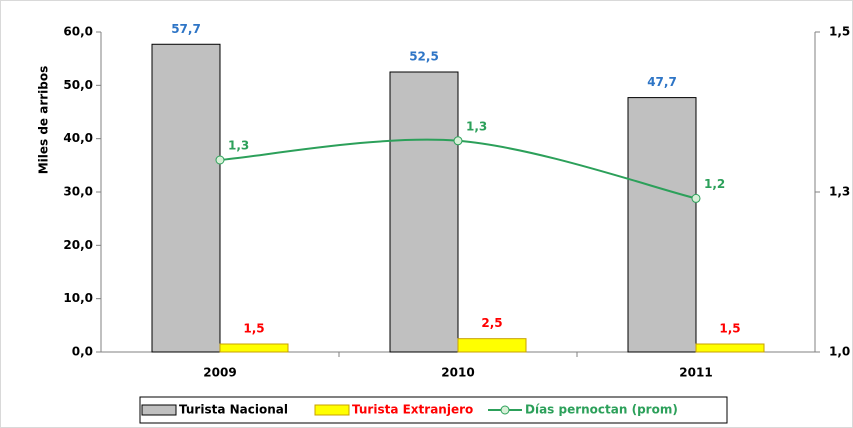  What do you see at coordinates (457, 373) in the screenshot?
I see `x-tick-label: 2010` at bounding box center [457, 373].